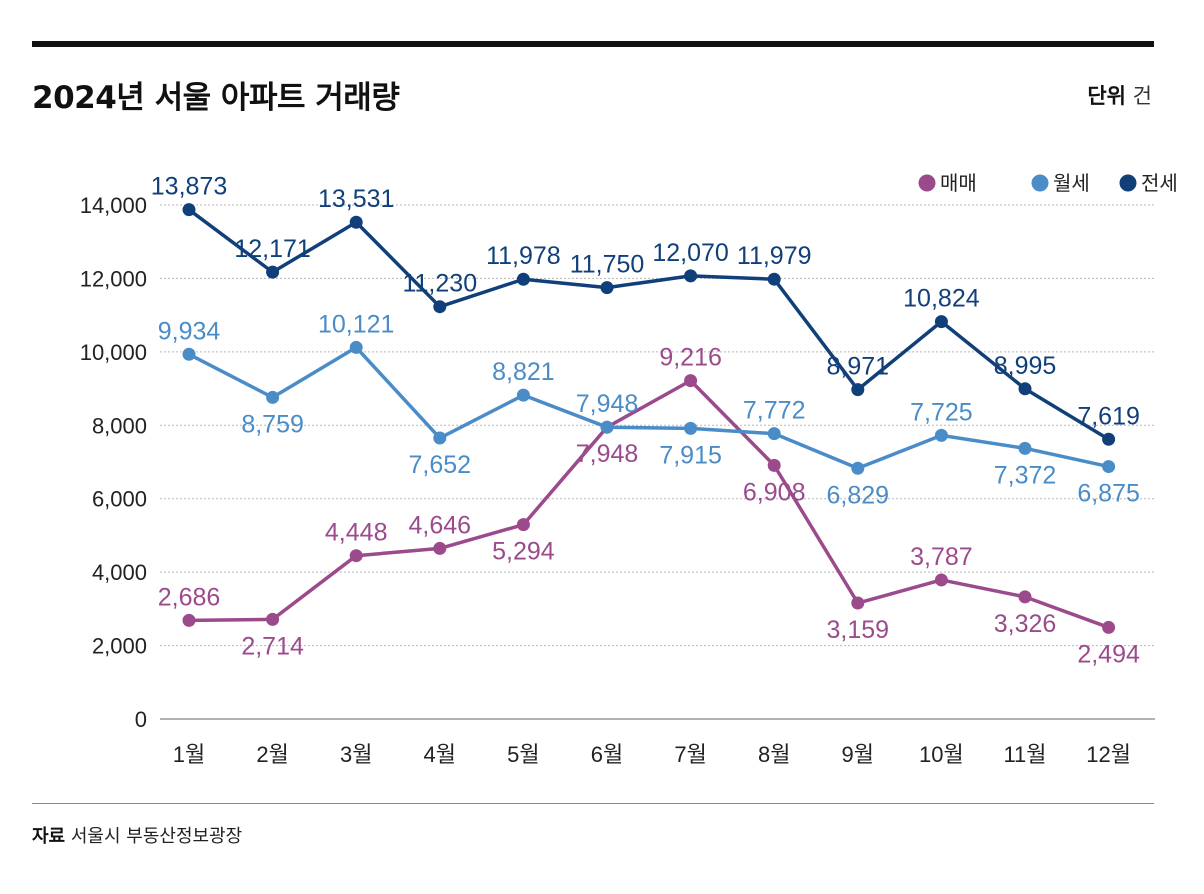 The width and height of the screenshot is (1204, 894). Describe the element at coordinates (774, 492) in the screenshot. I see `data-label: 6,908` at that location.